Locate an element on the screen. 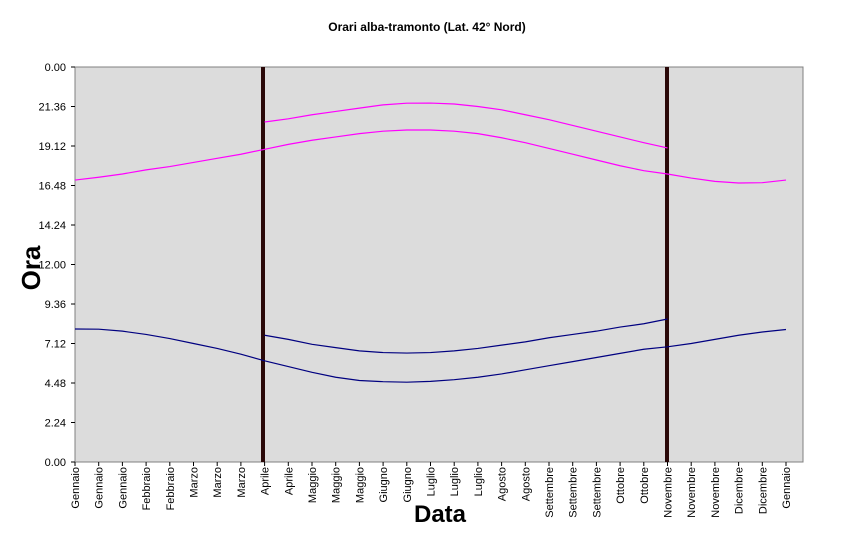 The image size is (855, 539). y-tick-label: 12.00 is located at coordinates (52, 266).